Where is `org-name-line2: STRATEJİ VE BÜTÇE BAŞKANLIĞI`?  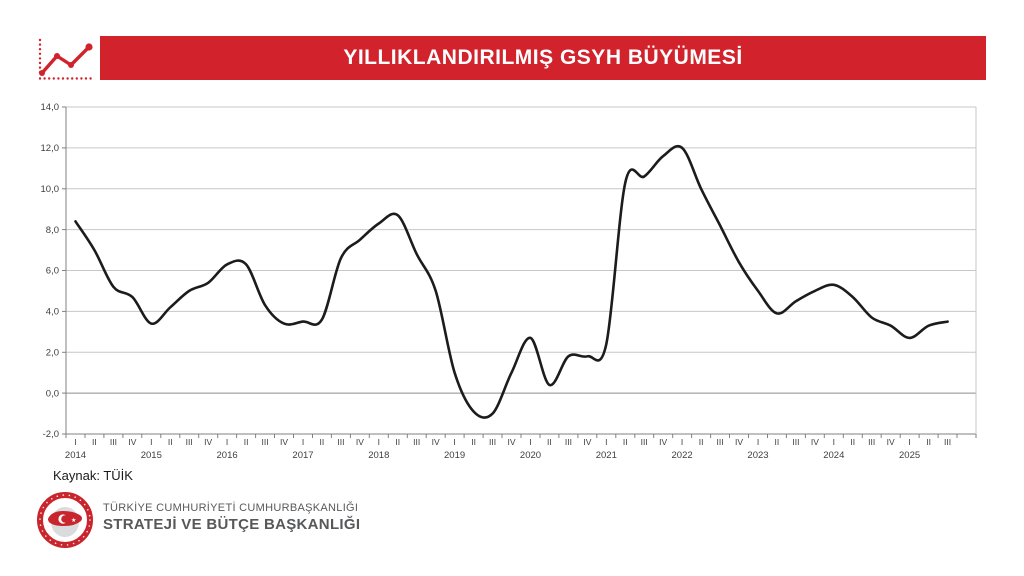 org-name-line2: STRATEJİ VE BÜTÇE BAŞKANLIĞI is located at coordinates (232, 524).